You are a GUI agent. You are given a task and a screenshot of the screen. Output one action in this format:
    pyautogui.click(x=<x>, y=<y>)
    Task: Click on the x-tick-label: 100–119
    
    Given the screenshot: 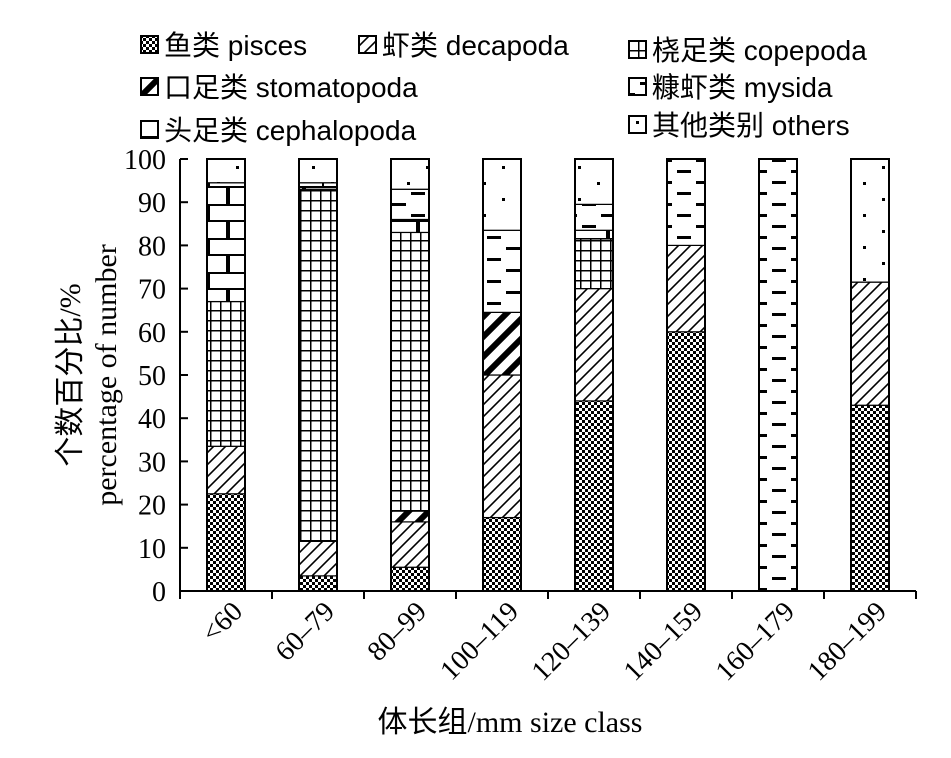 What is the action you would take?
    pyautogui.click(x=479, y=641)
    